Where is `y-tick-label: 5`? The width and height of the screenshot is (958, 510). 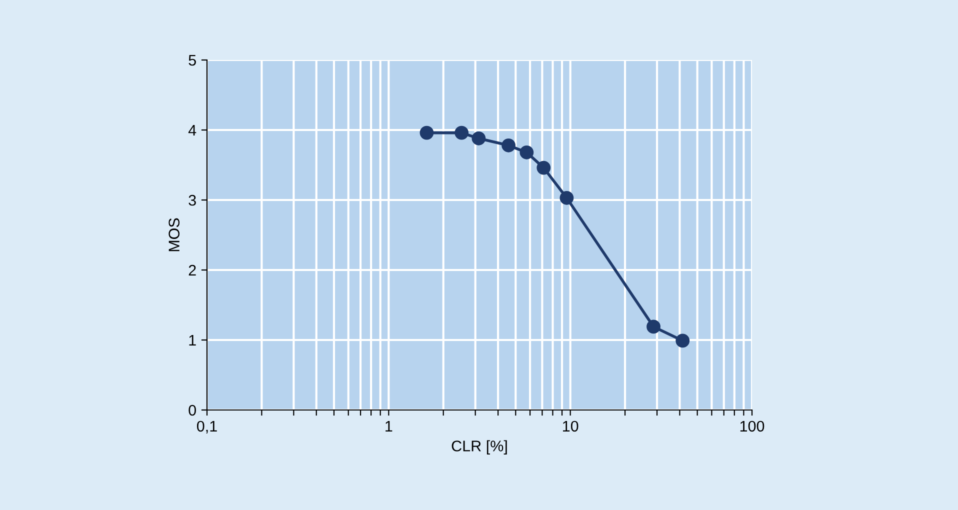 y-tick-label: 5 is located at coordinates (192, 60).